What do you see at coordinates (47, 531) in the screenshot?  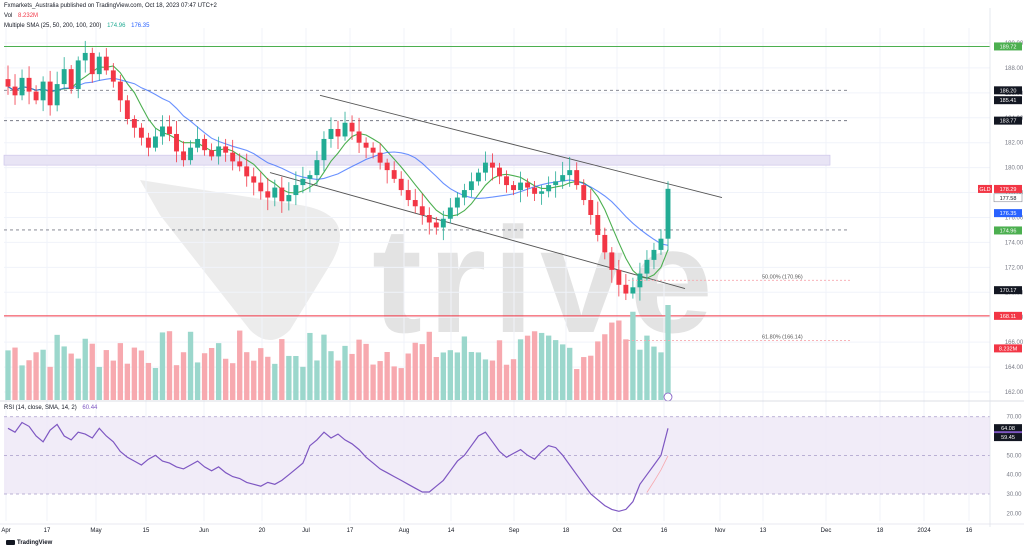 I see `time-tick-label: 17` at bounding box center [47, 531].